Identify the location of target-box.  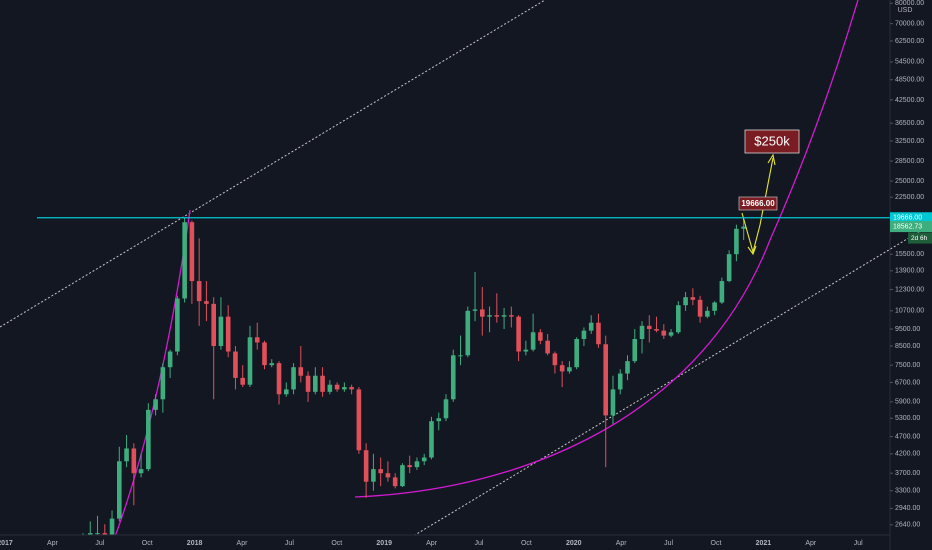
(772, 141).